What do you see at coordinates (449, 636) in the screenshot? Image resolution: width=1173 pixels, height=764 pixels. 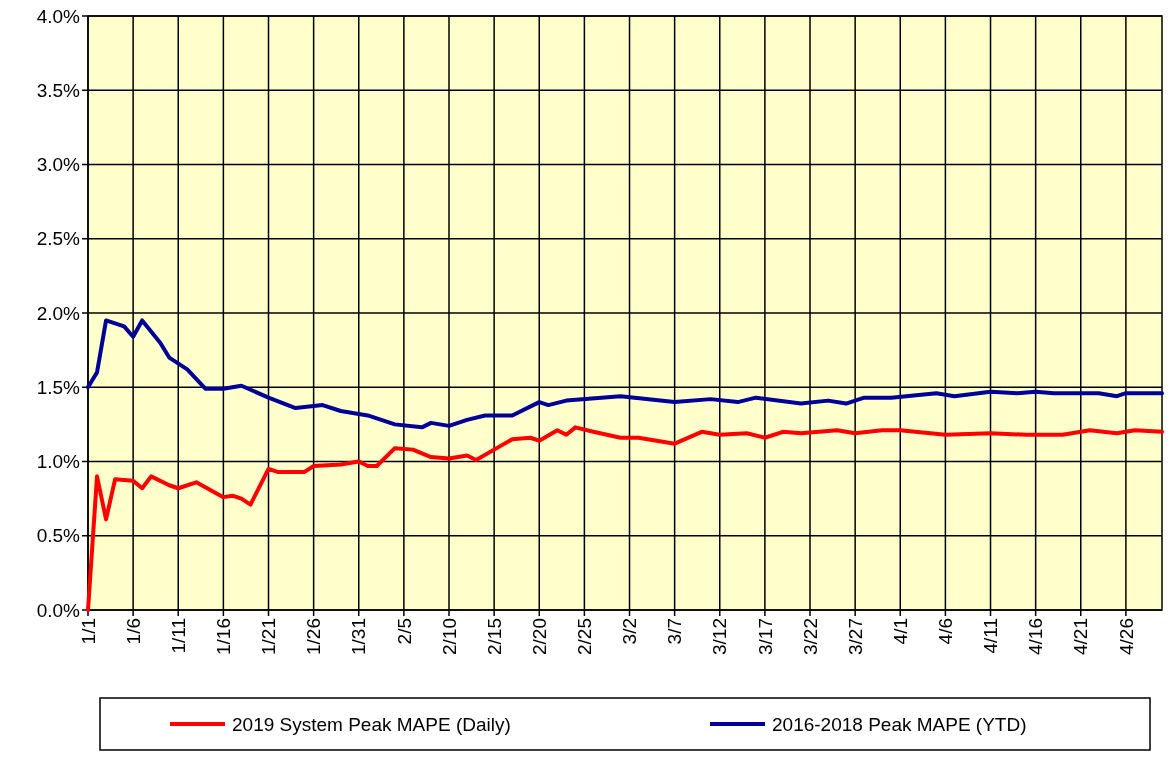 I see `x-tick-label: 2/10` at bounding box center [449, 636].